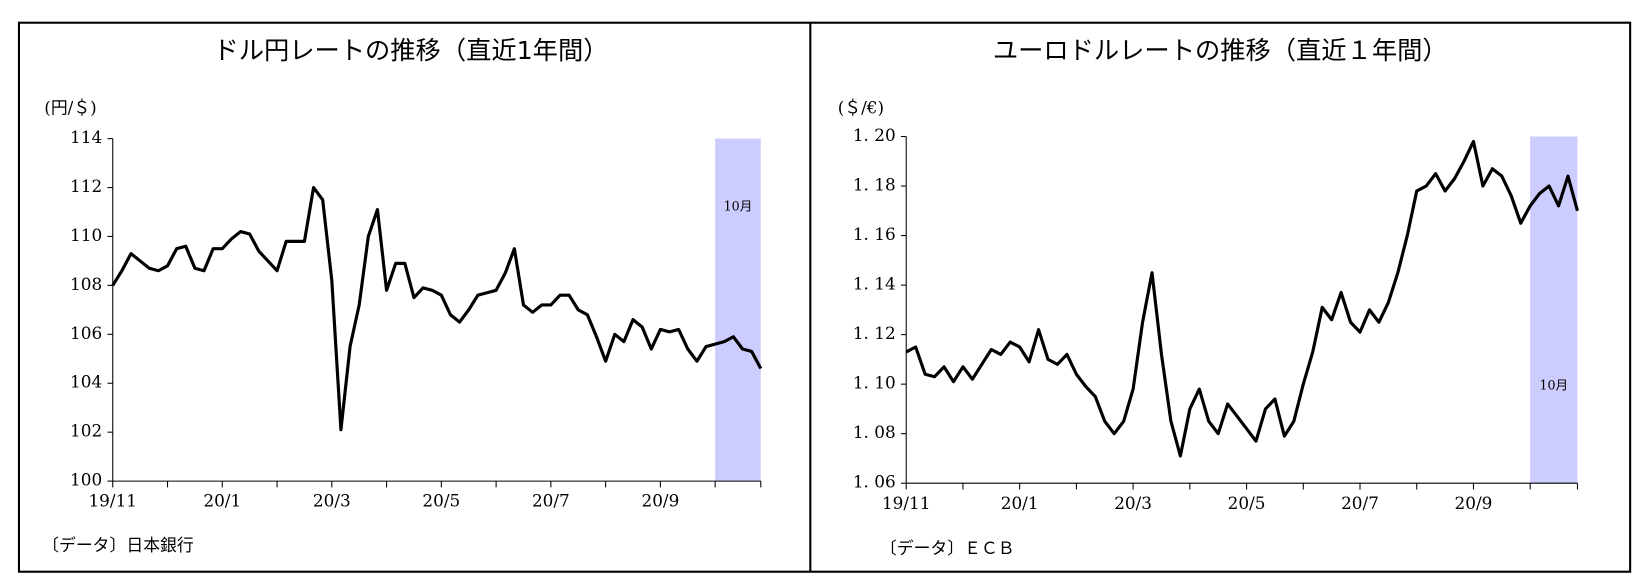 This screenshot has height=586, width=1647. Describe the element at coordinates (738, 310) in the screenshot. I see `highlight-band` at that location.